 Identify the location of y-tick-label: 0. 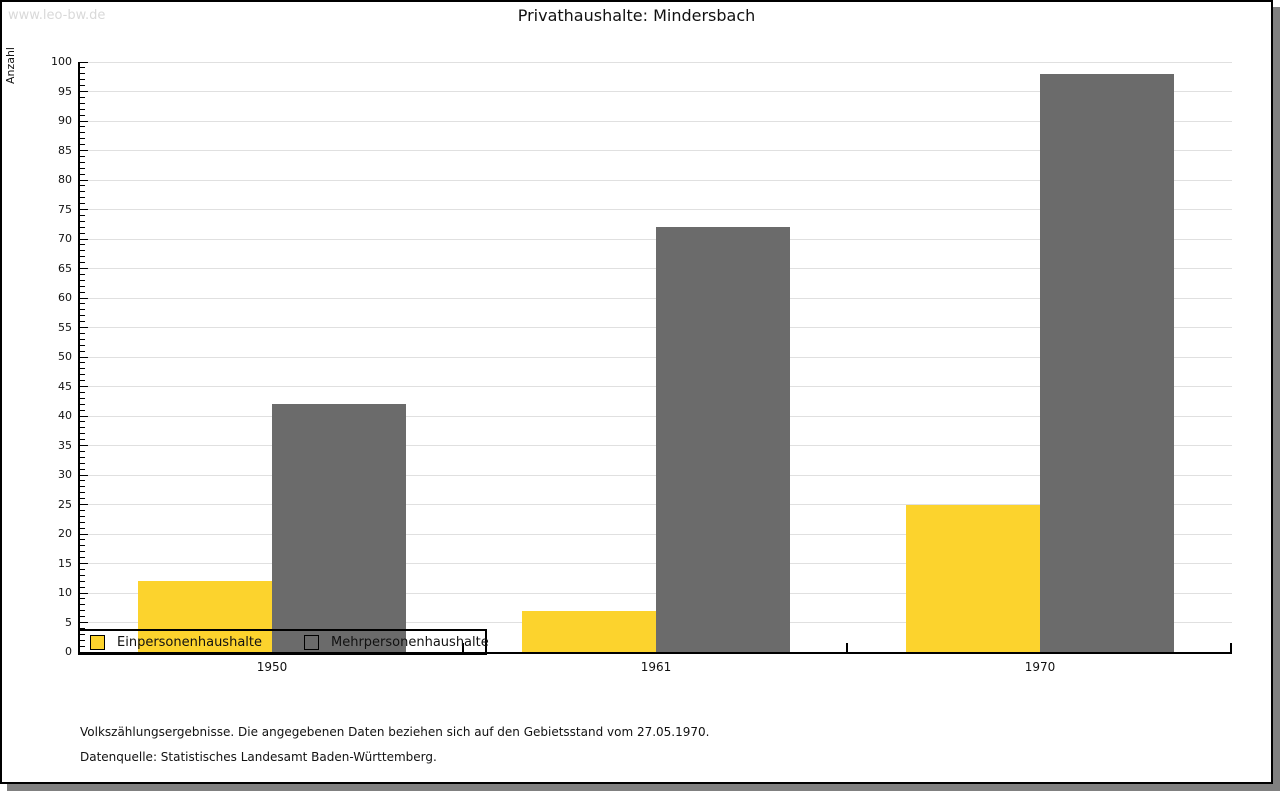
(68, 651).